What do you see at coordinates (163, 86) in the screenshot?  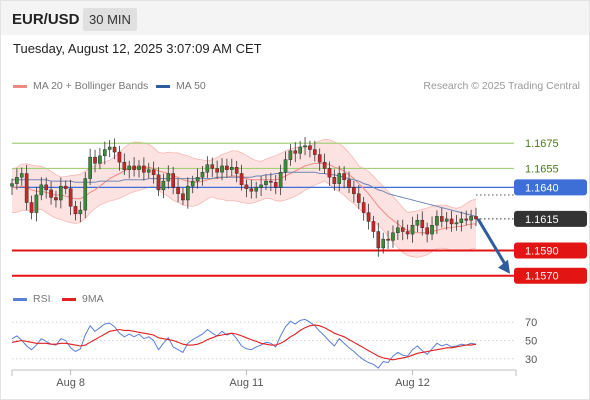 I see `ma50-swatch` at bounding box center [163, 86].